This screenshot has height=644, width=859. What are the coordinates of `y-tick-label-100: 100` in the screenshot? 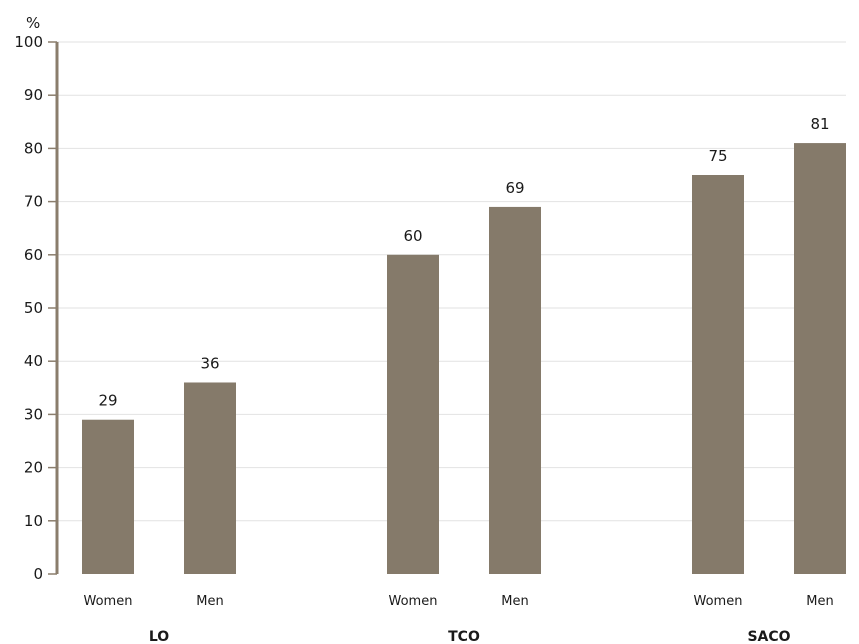 It's located at (28, 42).